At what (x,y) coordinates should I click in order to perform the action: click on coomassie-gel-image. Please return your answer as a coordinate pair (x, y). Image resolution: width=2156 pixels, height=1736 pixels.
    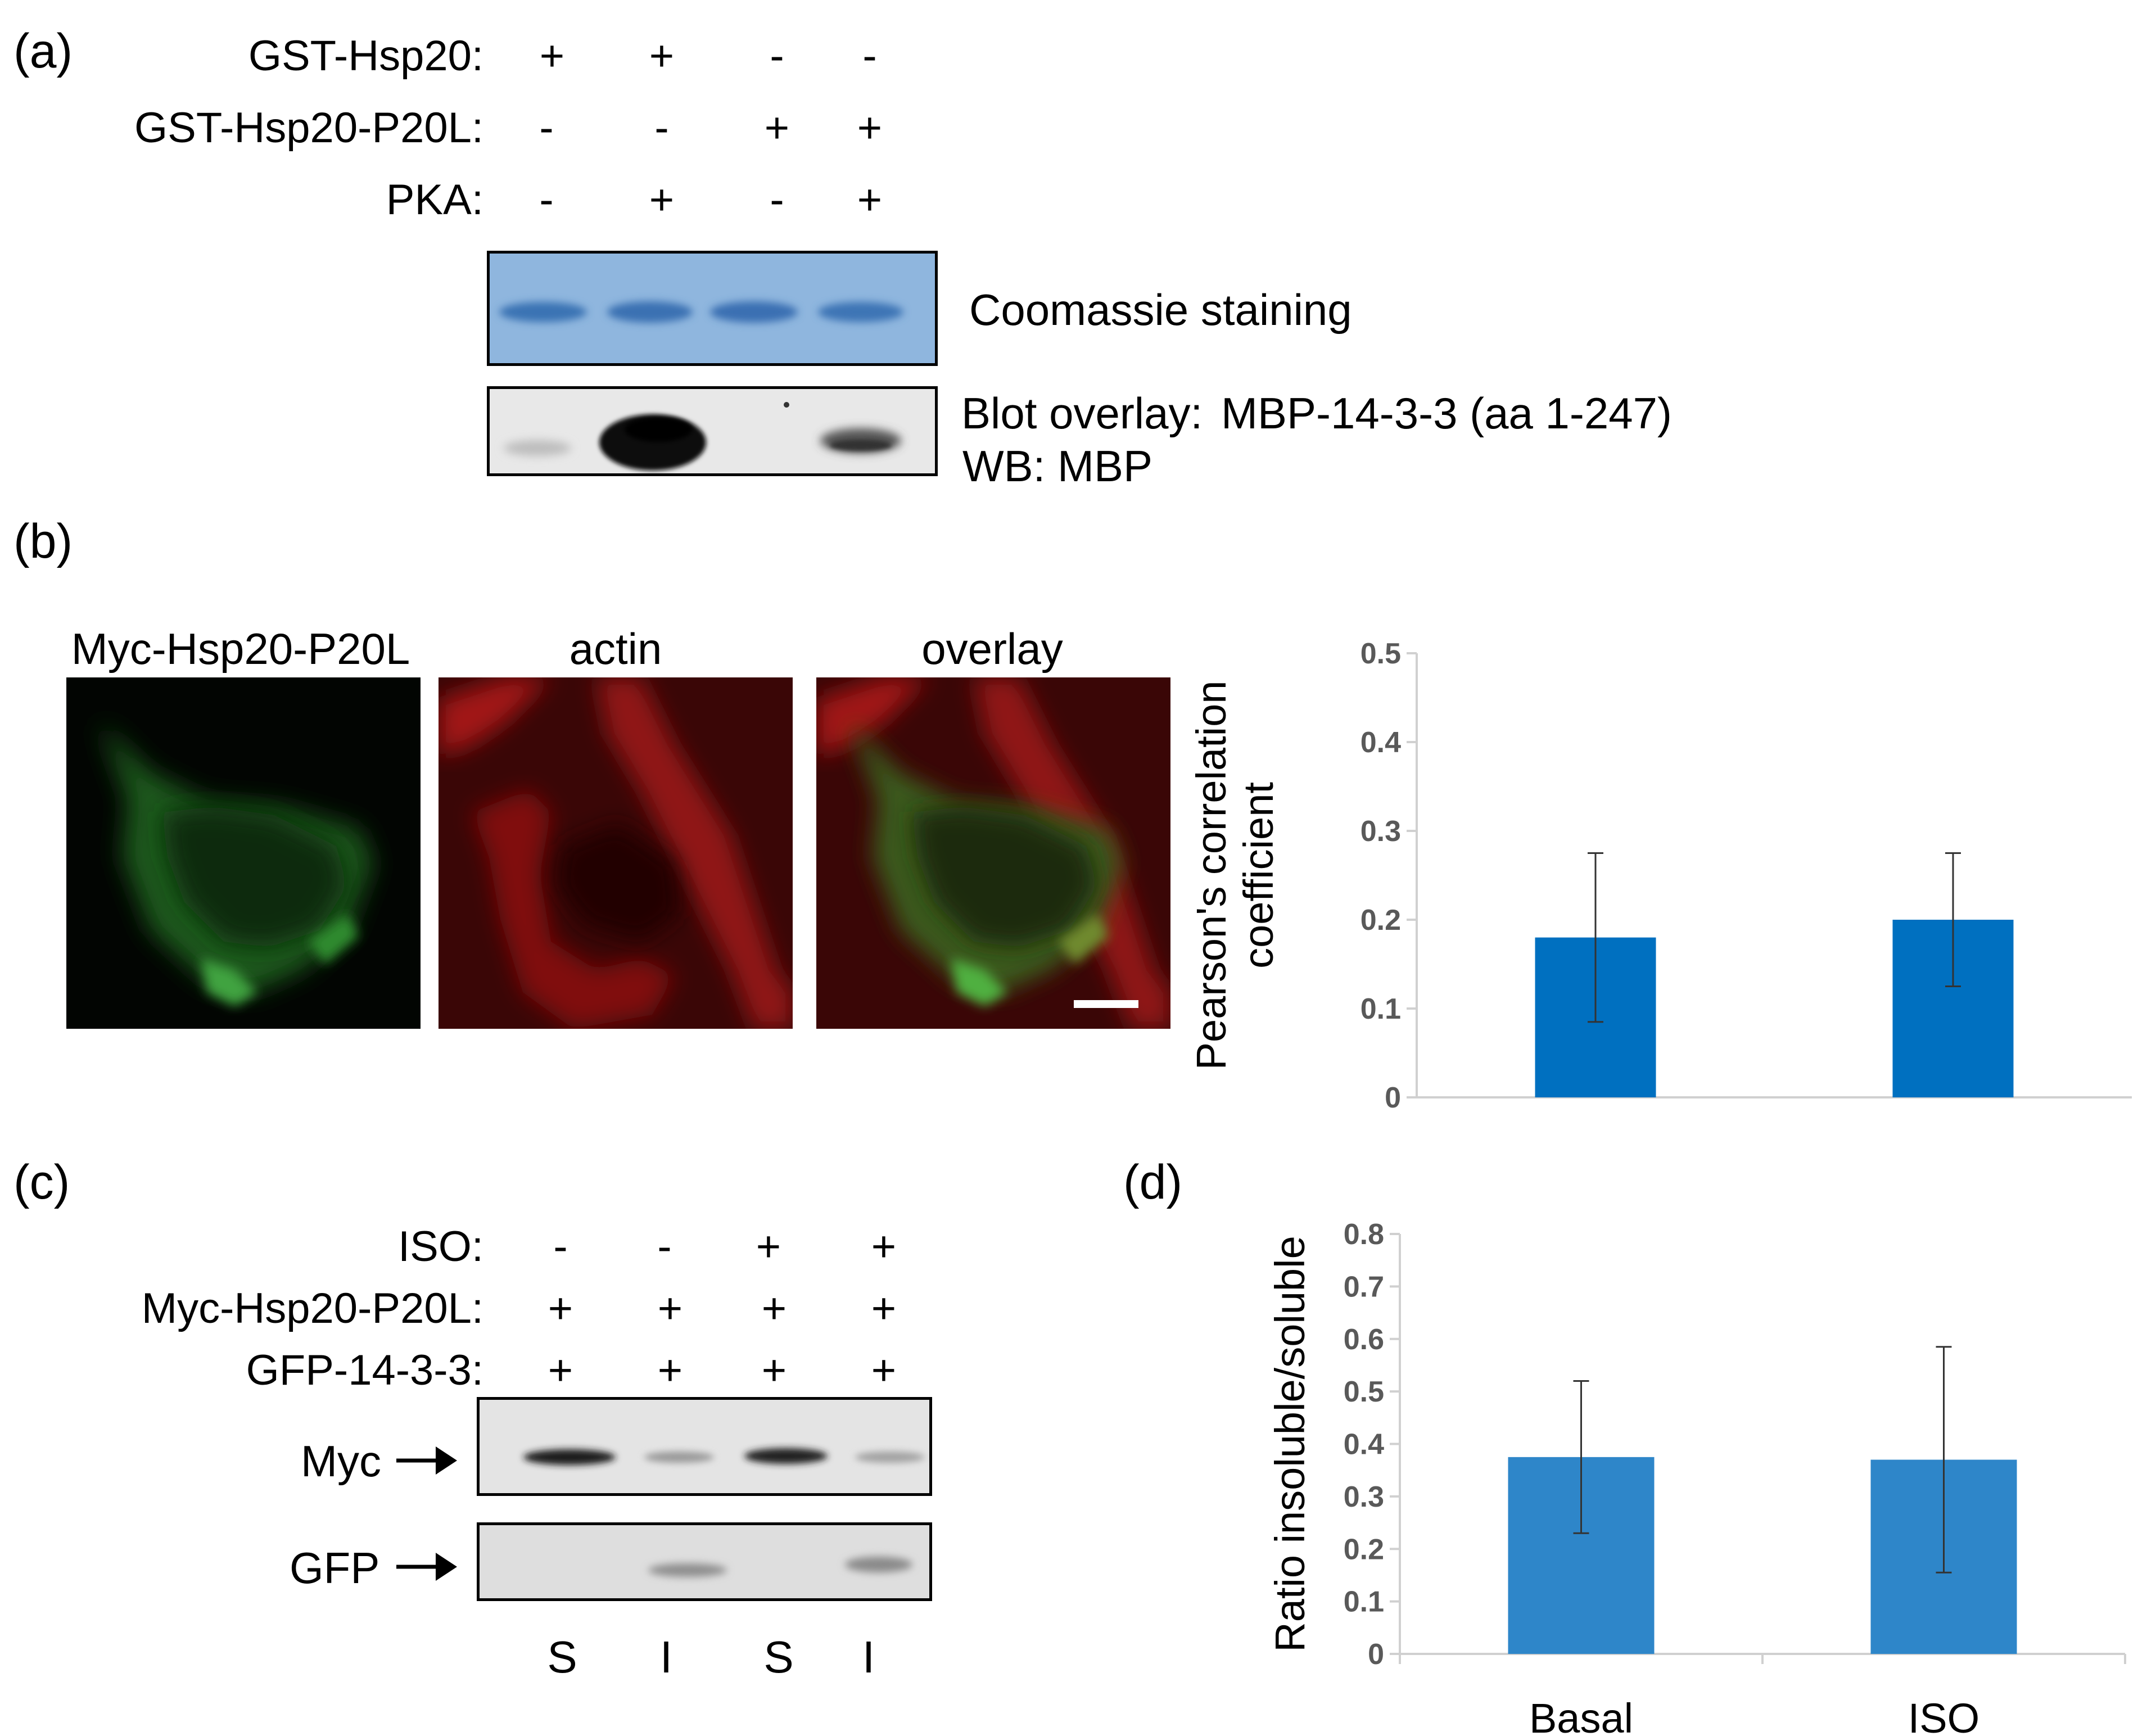
    Looking at the image, I should click on (713, 308).